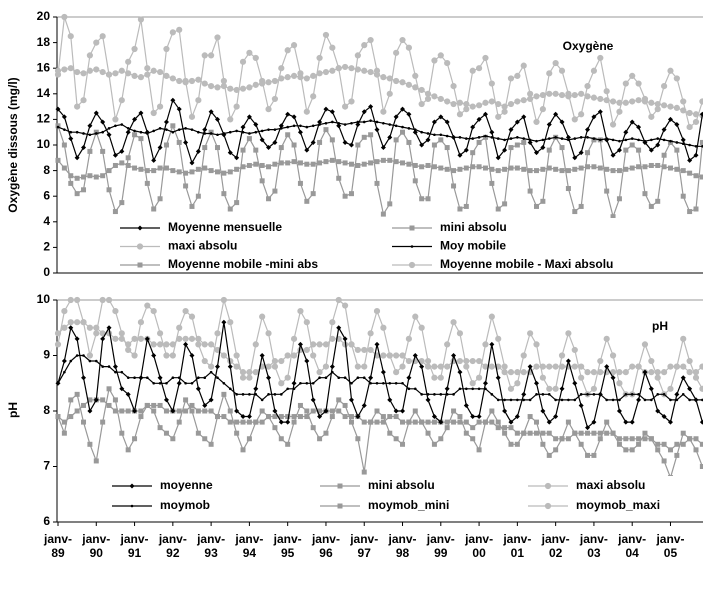 The width and height of the screenshot is (703, 592). I want to click on legend-marker, so click(412, 265).